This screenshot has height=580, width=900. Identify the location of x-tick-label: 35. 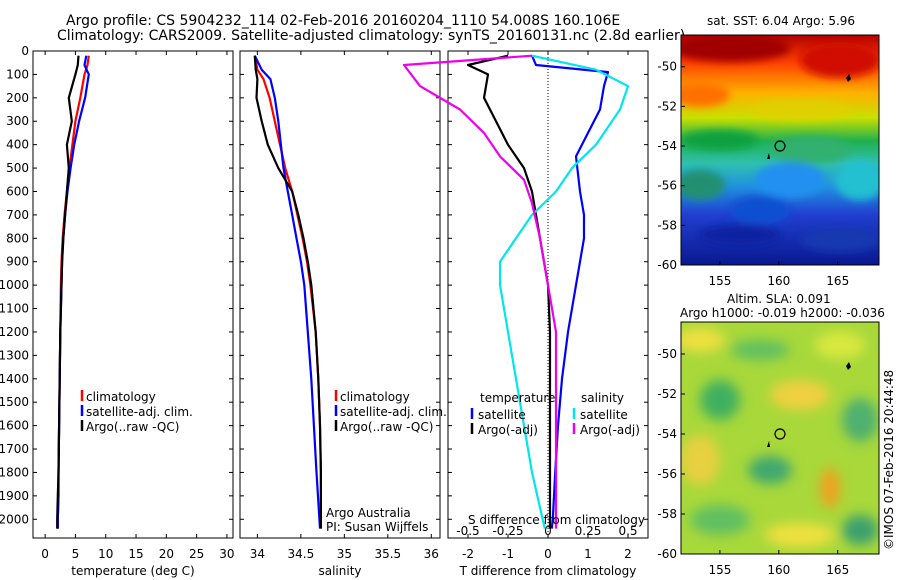
(344, 554).